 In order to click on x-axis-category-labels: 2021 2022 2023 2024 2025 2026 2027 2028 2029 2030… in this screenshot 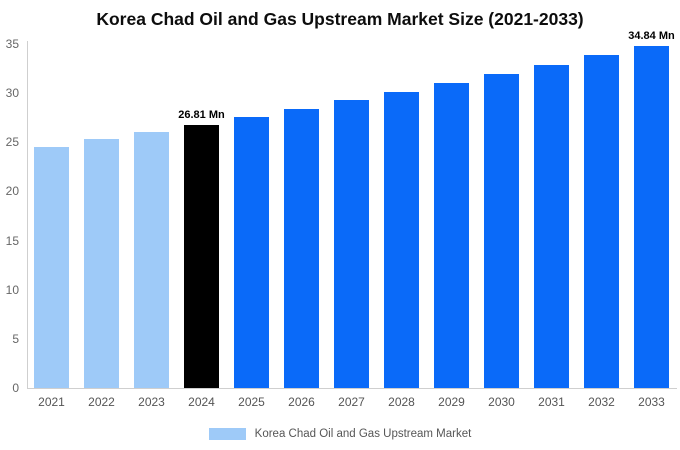, I will do `click(354, 403)`.